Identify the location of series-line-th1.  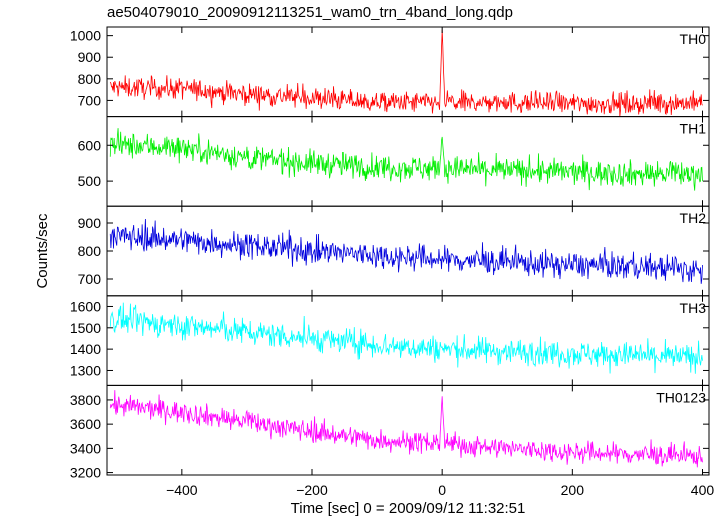
(406, 159).